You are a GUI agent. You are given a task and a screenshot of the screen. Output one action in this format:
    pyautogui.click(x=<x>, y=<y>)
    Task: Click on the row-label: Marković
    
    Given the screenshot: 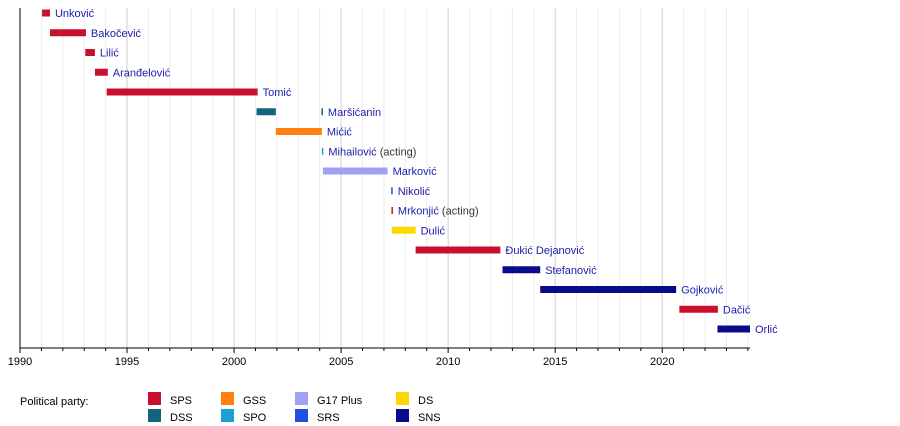 What is the action you would take?
    pyautogui.click(x=415, y=172)
    